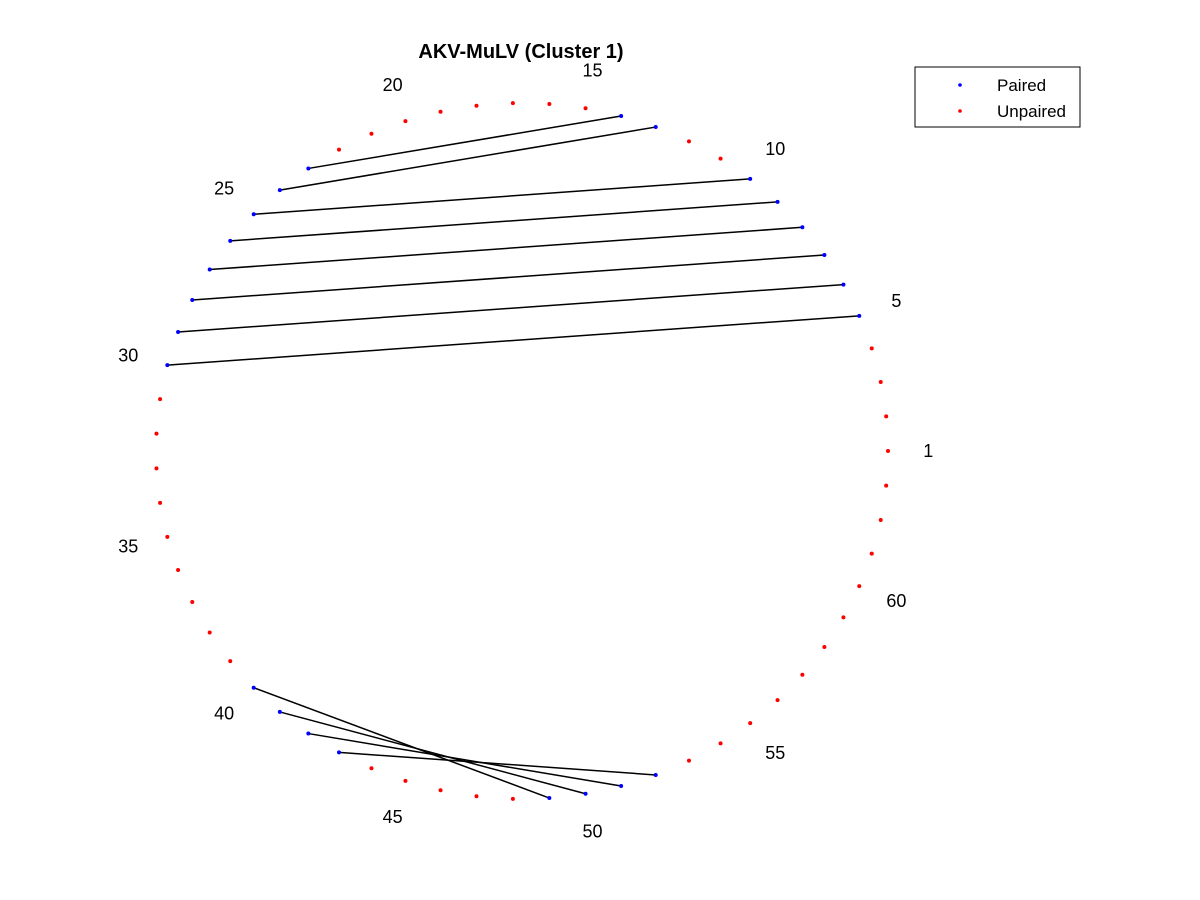  Describe the element at coordinates (128, 356) in the screenshot. I see `position-label-30: 30` at that location.